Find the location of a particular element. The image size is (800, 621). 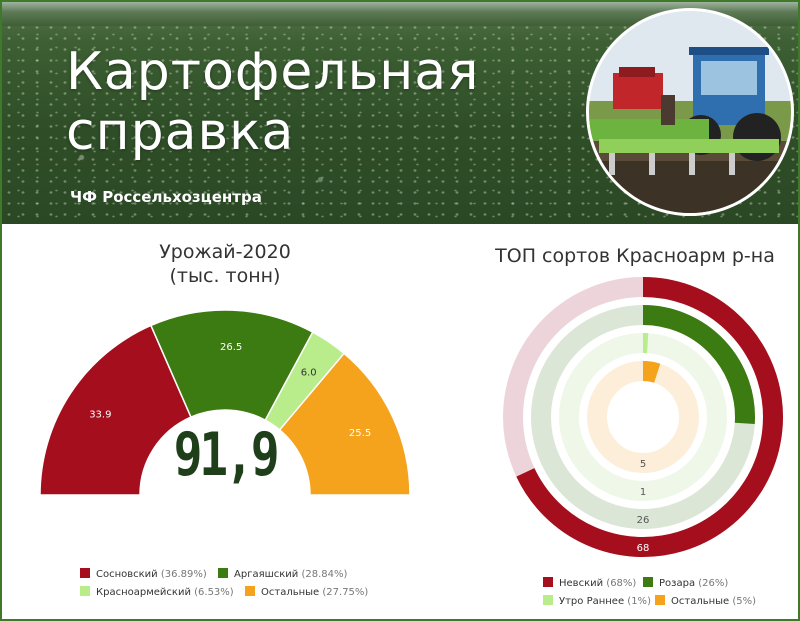

legend-percent: (36.89%) is located at coordinates (183, 574).